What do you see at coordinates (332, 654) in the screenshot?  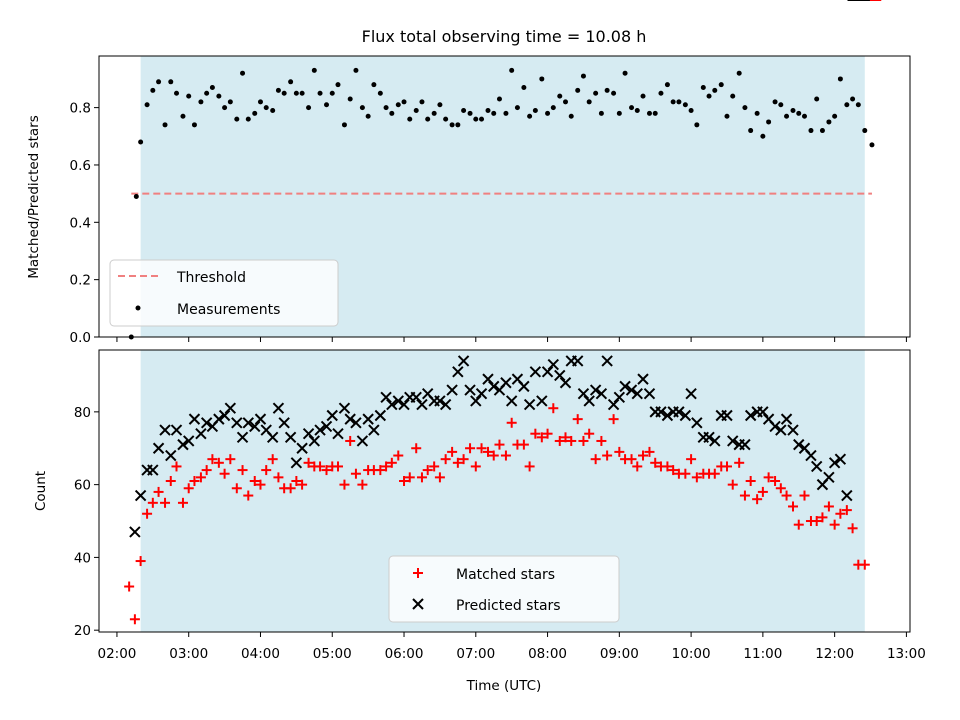 I see `x-tick-label: 05:00` at bounding box center [332, 654].